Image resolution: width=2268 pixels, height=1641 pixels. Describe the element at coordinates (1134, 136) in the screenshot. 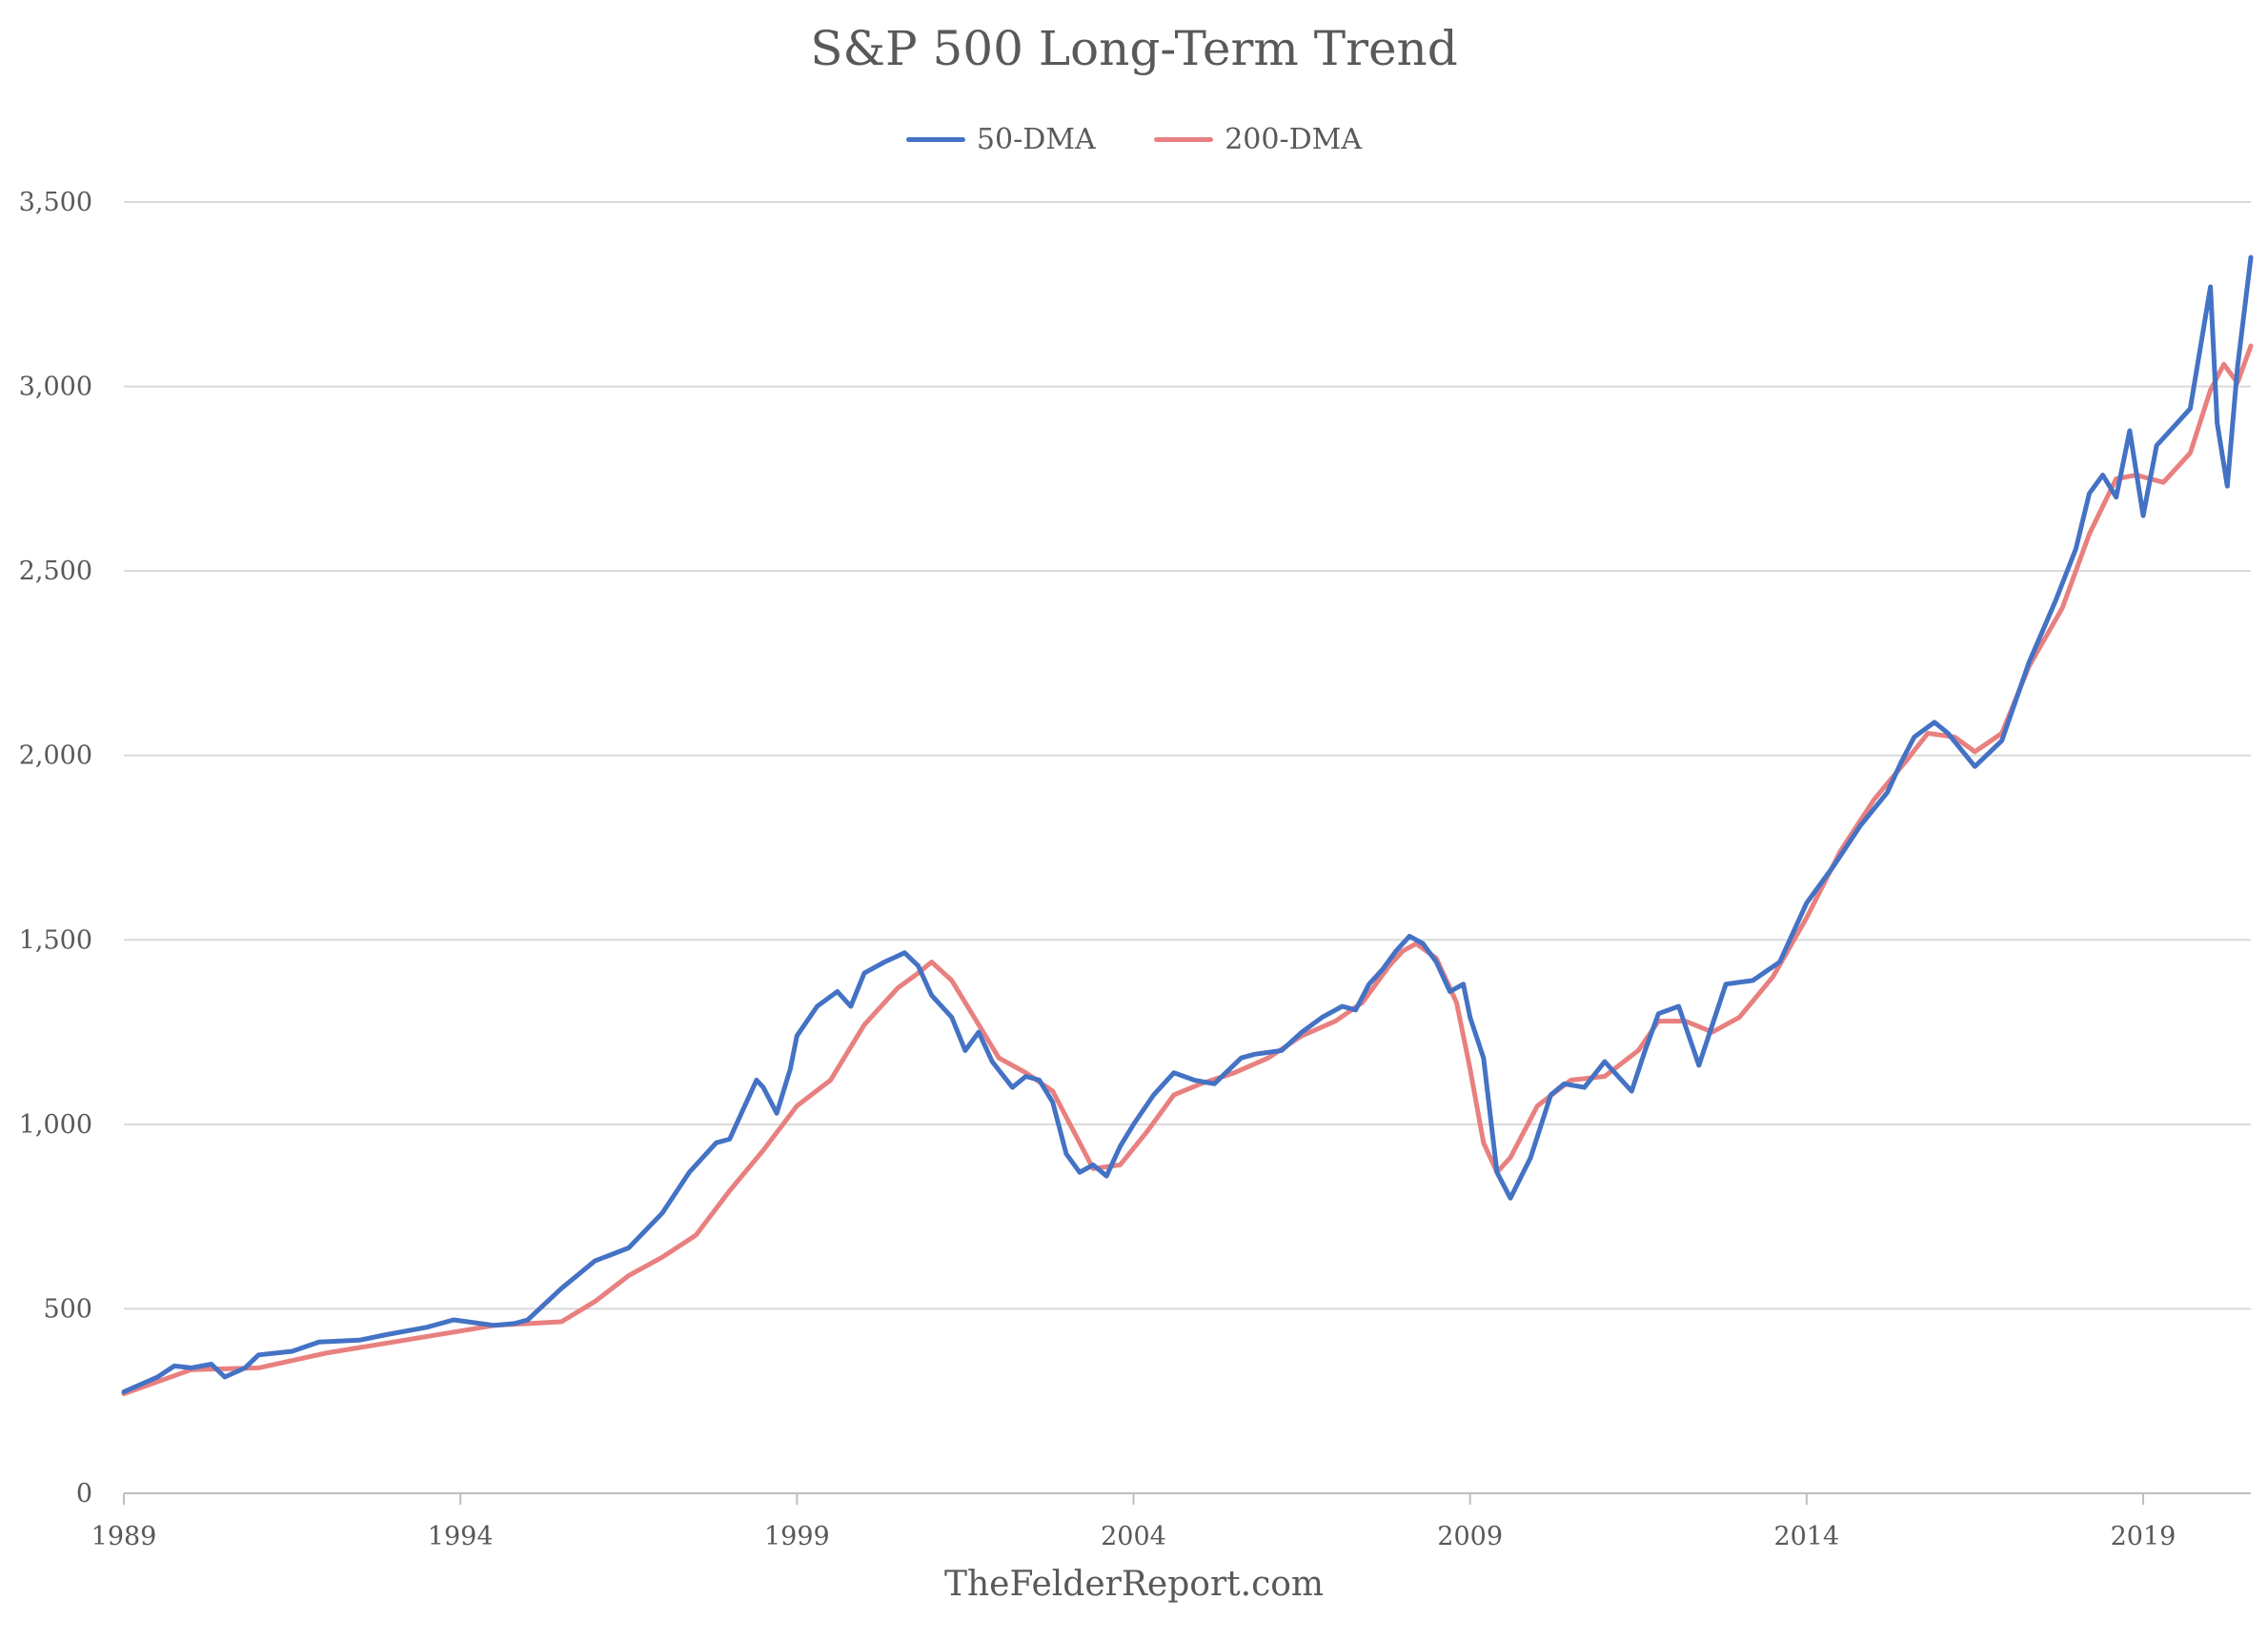

I see `legend: 50-DMA 200-DMA` at that location.